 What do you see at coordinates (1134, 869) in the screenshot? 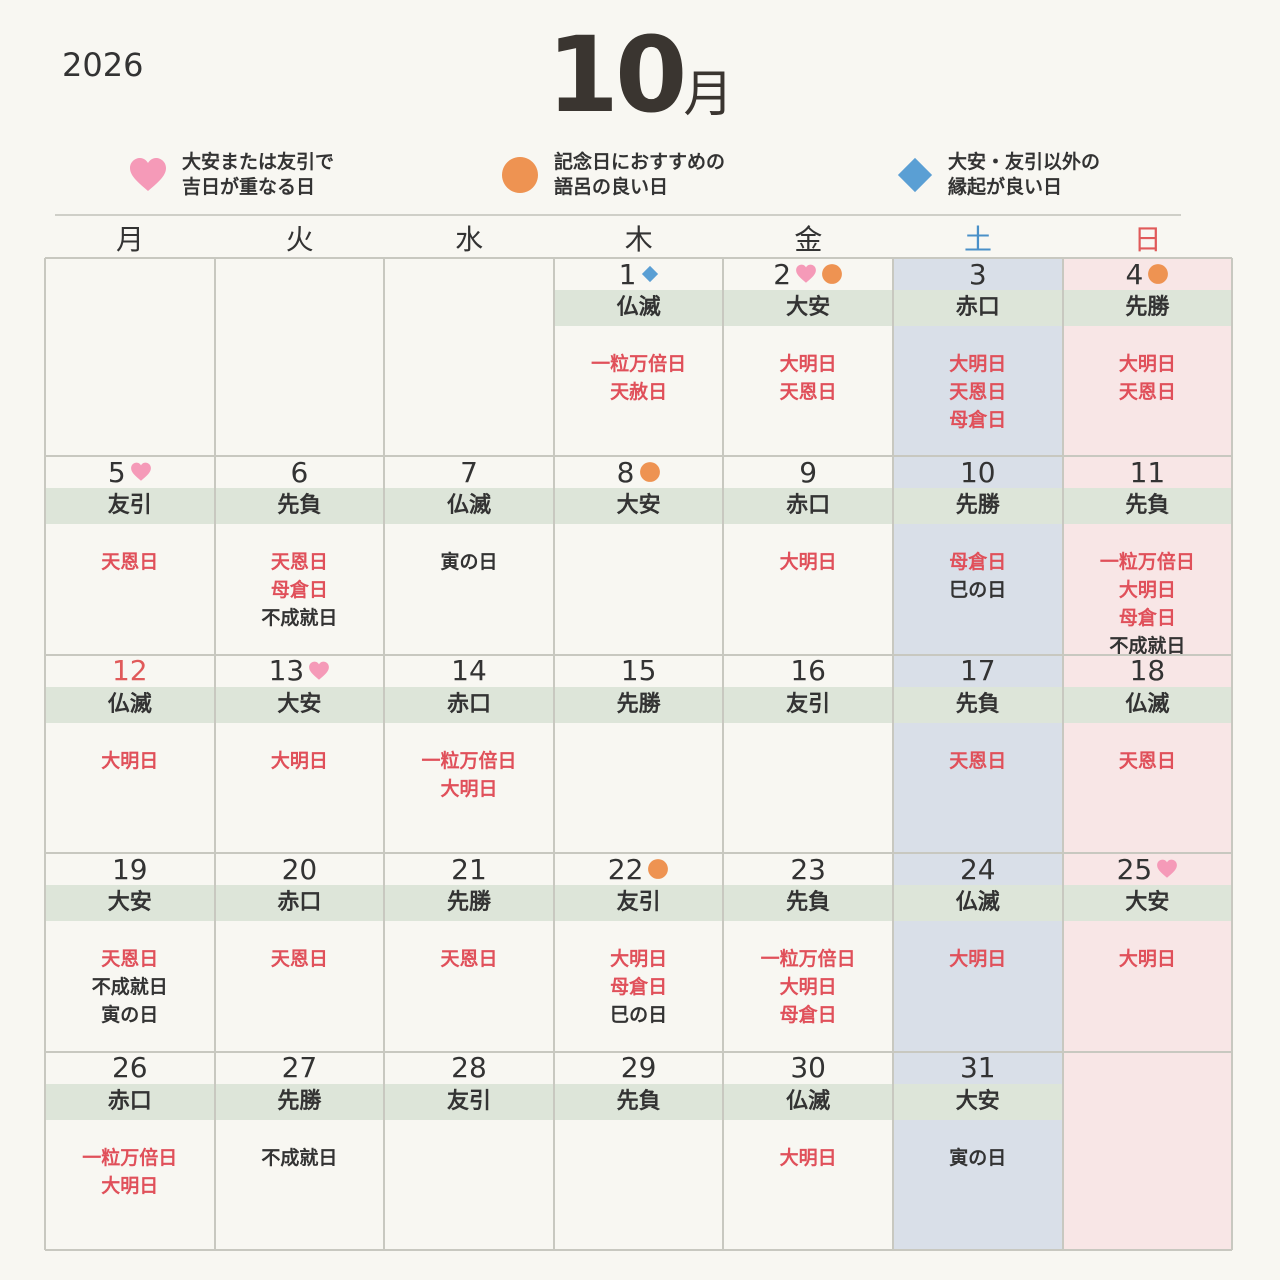
I see `day-number: 25` at bounding box center [1134, 869].